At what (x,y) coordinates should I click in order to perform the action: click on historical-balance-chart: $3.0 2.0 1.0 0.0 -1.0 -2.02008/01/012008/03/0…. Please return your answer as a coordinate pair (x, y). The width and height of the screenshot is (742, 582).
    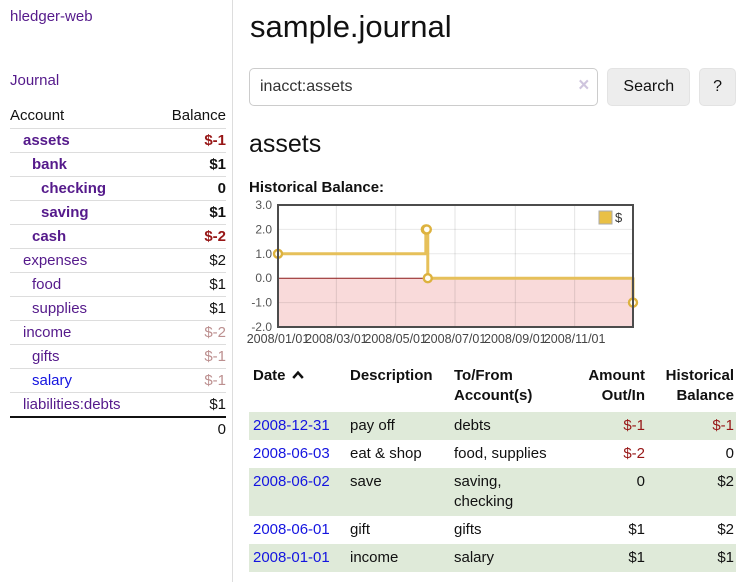
    Looking at the image, I should click on (443, 272).